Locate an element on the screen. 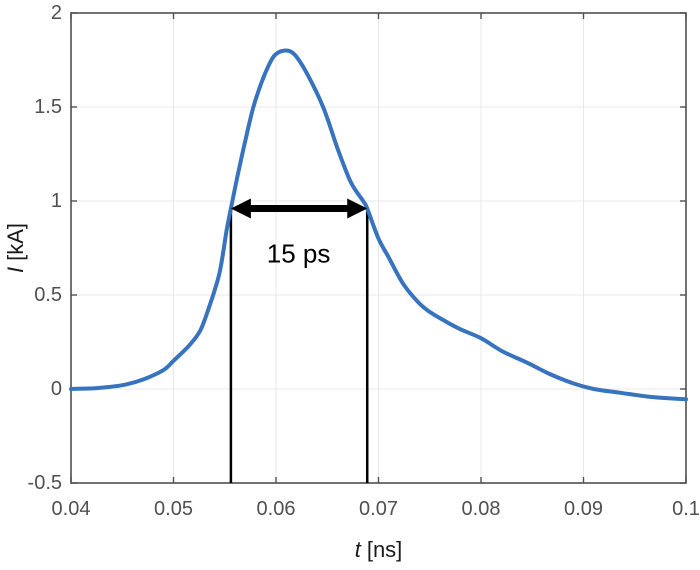 The height and width of the screenshot is (570, 700). x-axis-label: t [ns] is located at coordinates (378, 550).